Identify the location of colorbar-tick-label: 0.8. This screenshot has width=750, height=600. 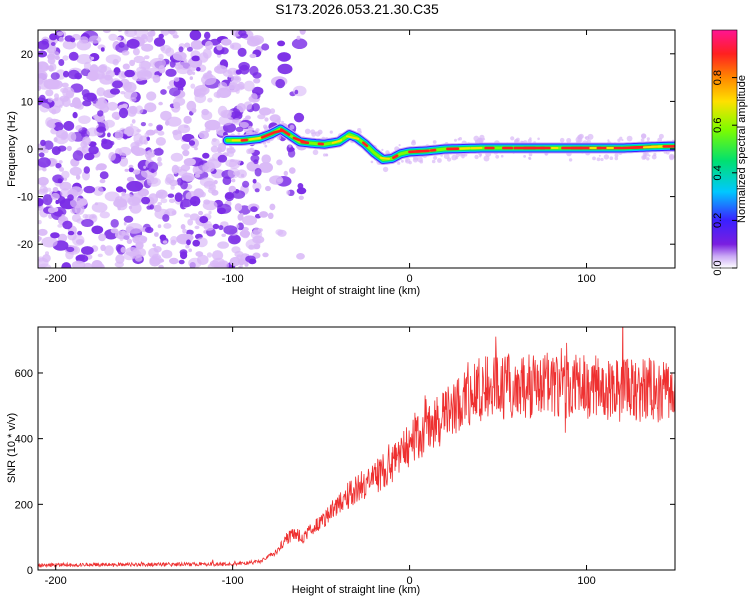
(718, 77).